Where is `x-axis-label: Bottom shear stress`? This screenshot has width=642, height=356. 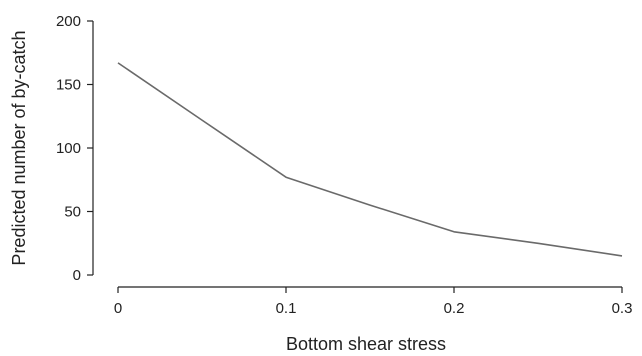
x-axis-label: Bottom shear stress is located at coordinates (366, 344).